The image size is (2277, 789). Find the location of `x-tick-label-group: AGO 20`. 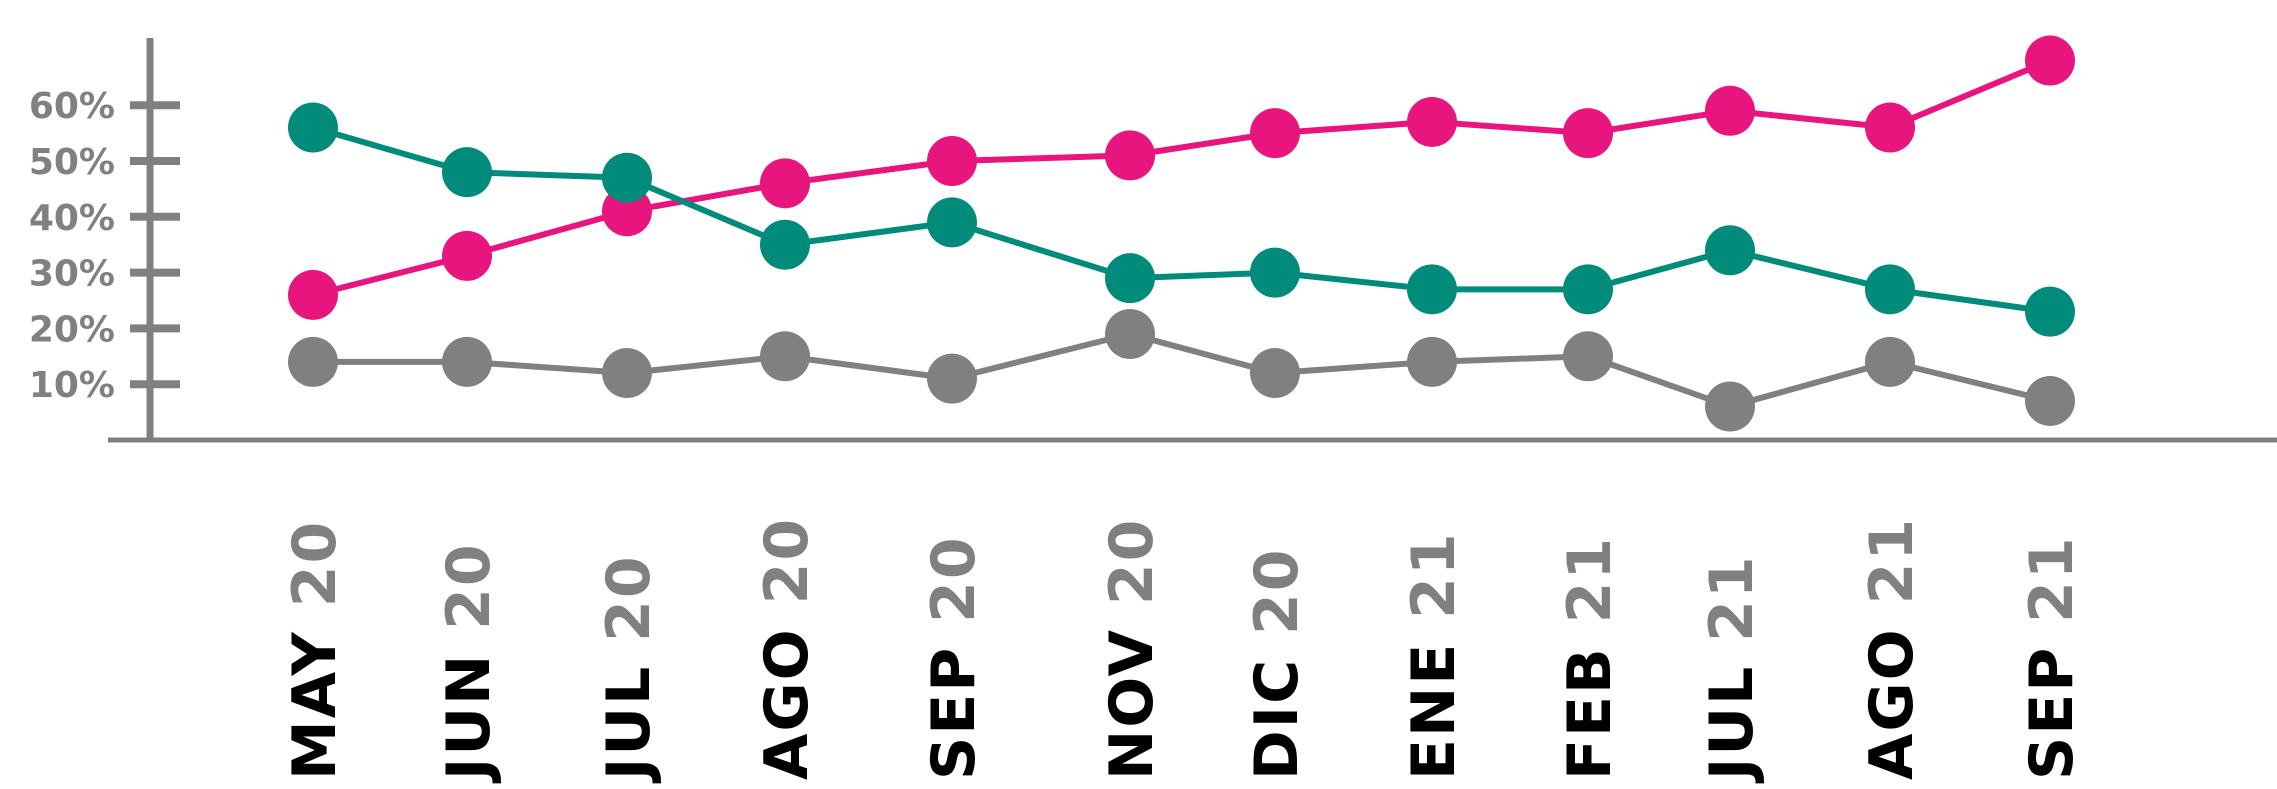

x-tick-label-group: AGO 20 is located at coordinates (787, 648).